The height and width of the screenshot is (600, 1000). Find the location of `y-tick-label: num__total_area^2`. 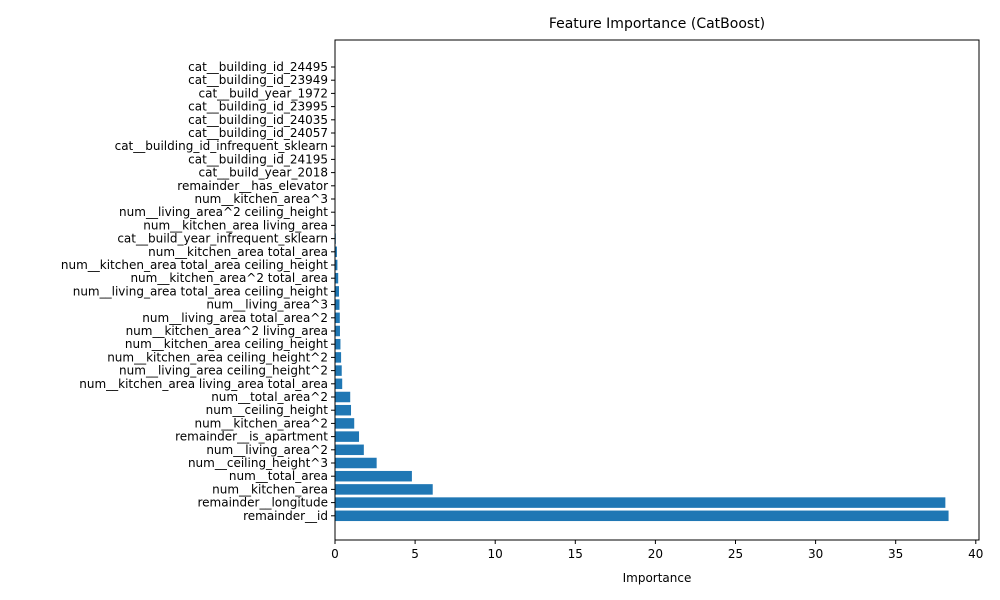

y-tick-label: num__total_area^2 is located at coordinates (269, 397).